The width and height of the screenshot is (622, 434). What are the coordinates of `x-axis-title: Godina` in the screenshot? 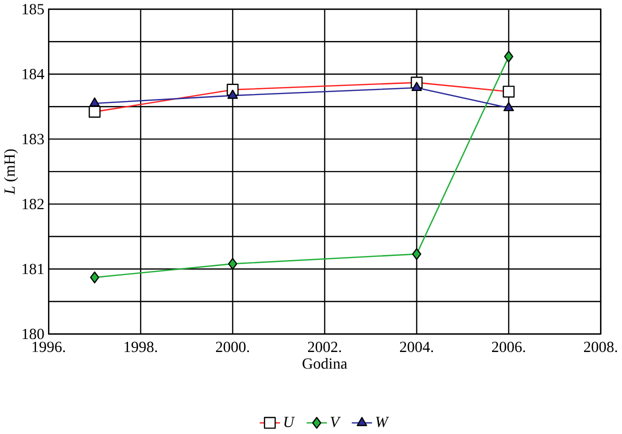 It's located at (325, 364).